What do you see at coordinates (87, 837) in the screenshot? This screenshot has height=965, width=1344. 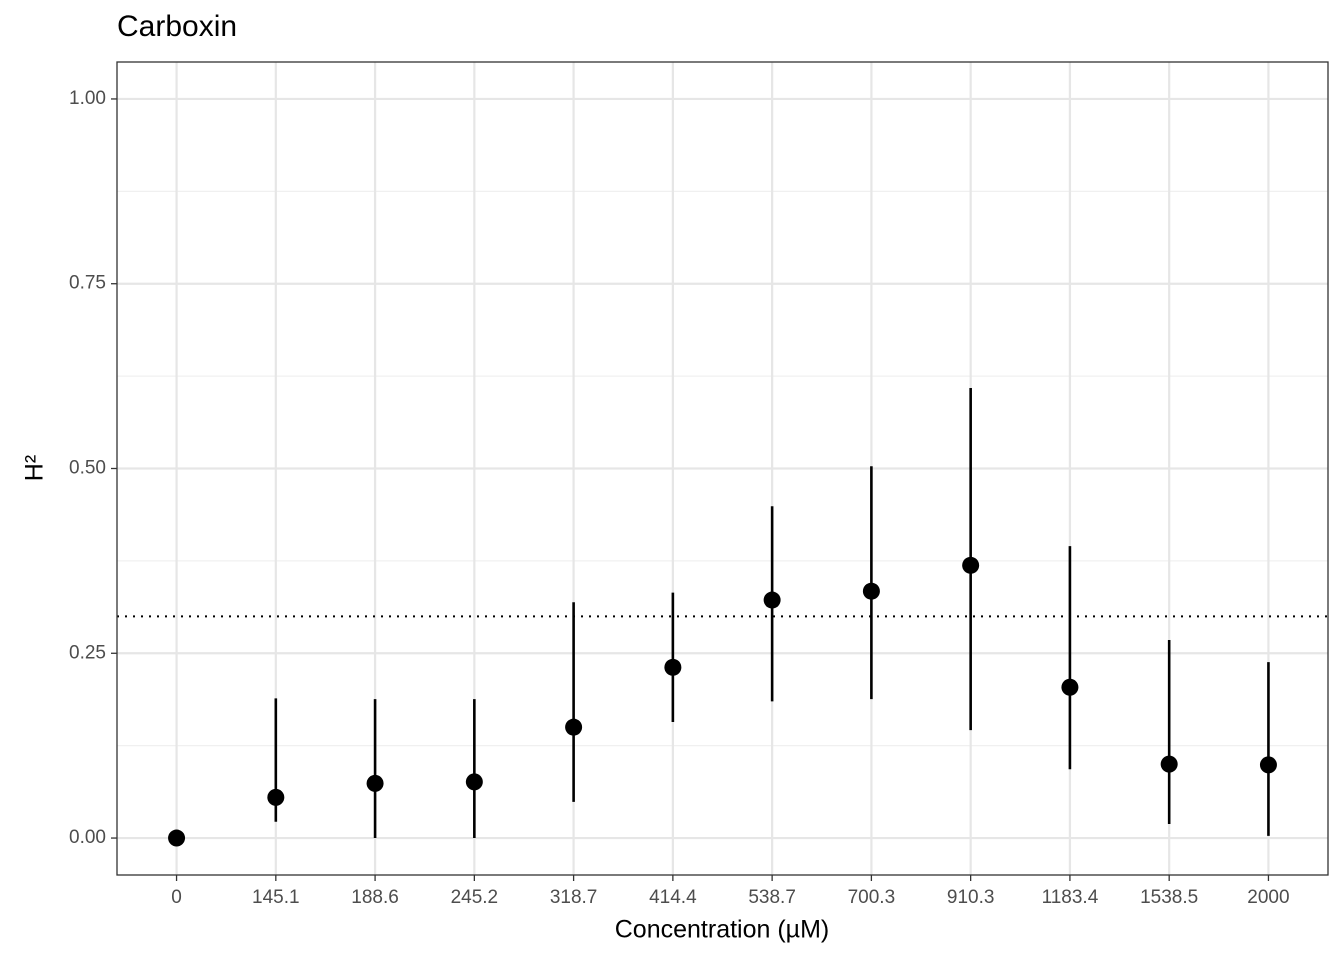 I see `y-tick-label: 0.00` at bounding box center [87, 837].